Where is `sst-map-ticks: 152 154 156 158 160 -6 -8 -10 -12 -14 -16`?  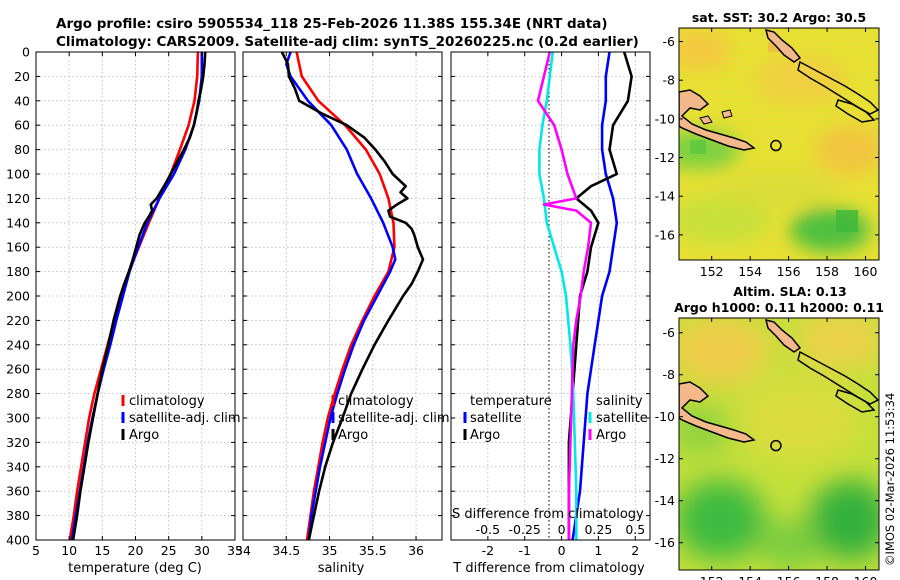 sst-map-ticks: 152 154 156 158 160 -6 -8 -10 -12 -14 -16 is located at coordinates (767, 153).